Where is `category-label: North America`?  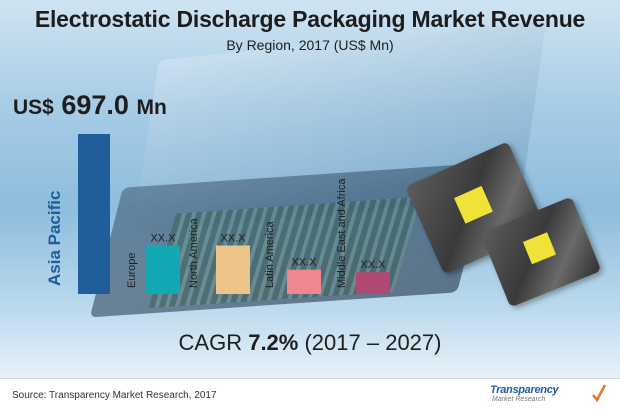
category-label: North America is located at coordinates (194, 252).